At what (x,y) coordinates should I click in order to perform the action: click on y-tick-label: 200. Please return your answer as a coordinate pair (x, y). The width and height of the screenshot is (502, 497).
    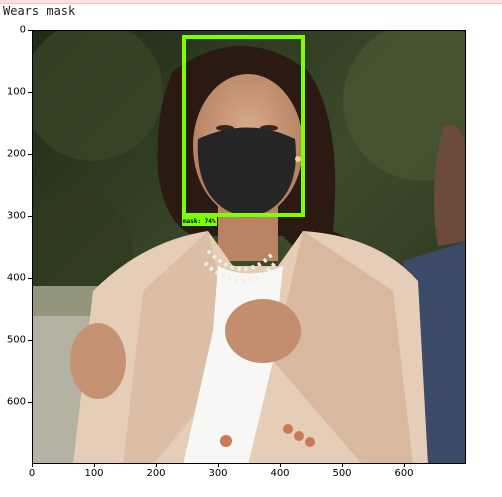
    Looking at the image, I should click on (16, 154).